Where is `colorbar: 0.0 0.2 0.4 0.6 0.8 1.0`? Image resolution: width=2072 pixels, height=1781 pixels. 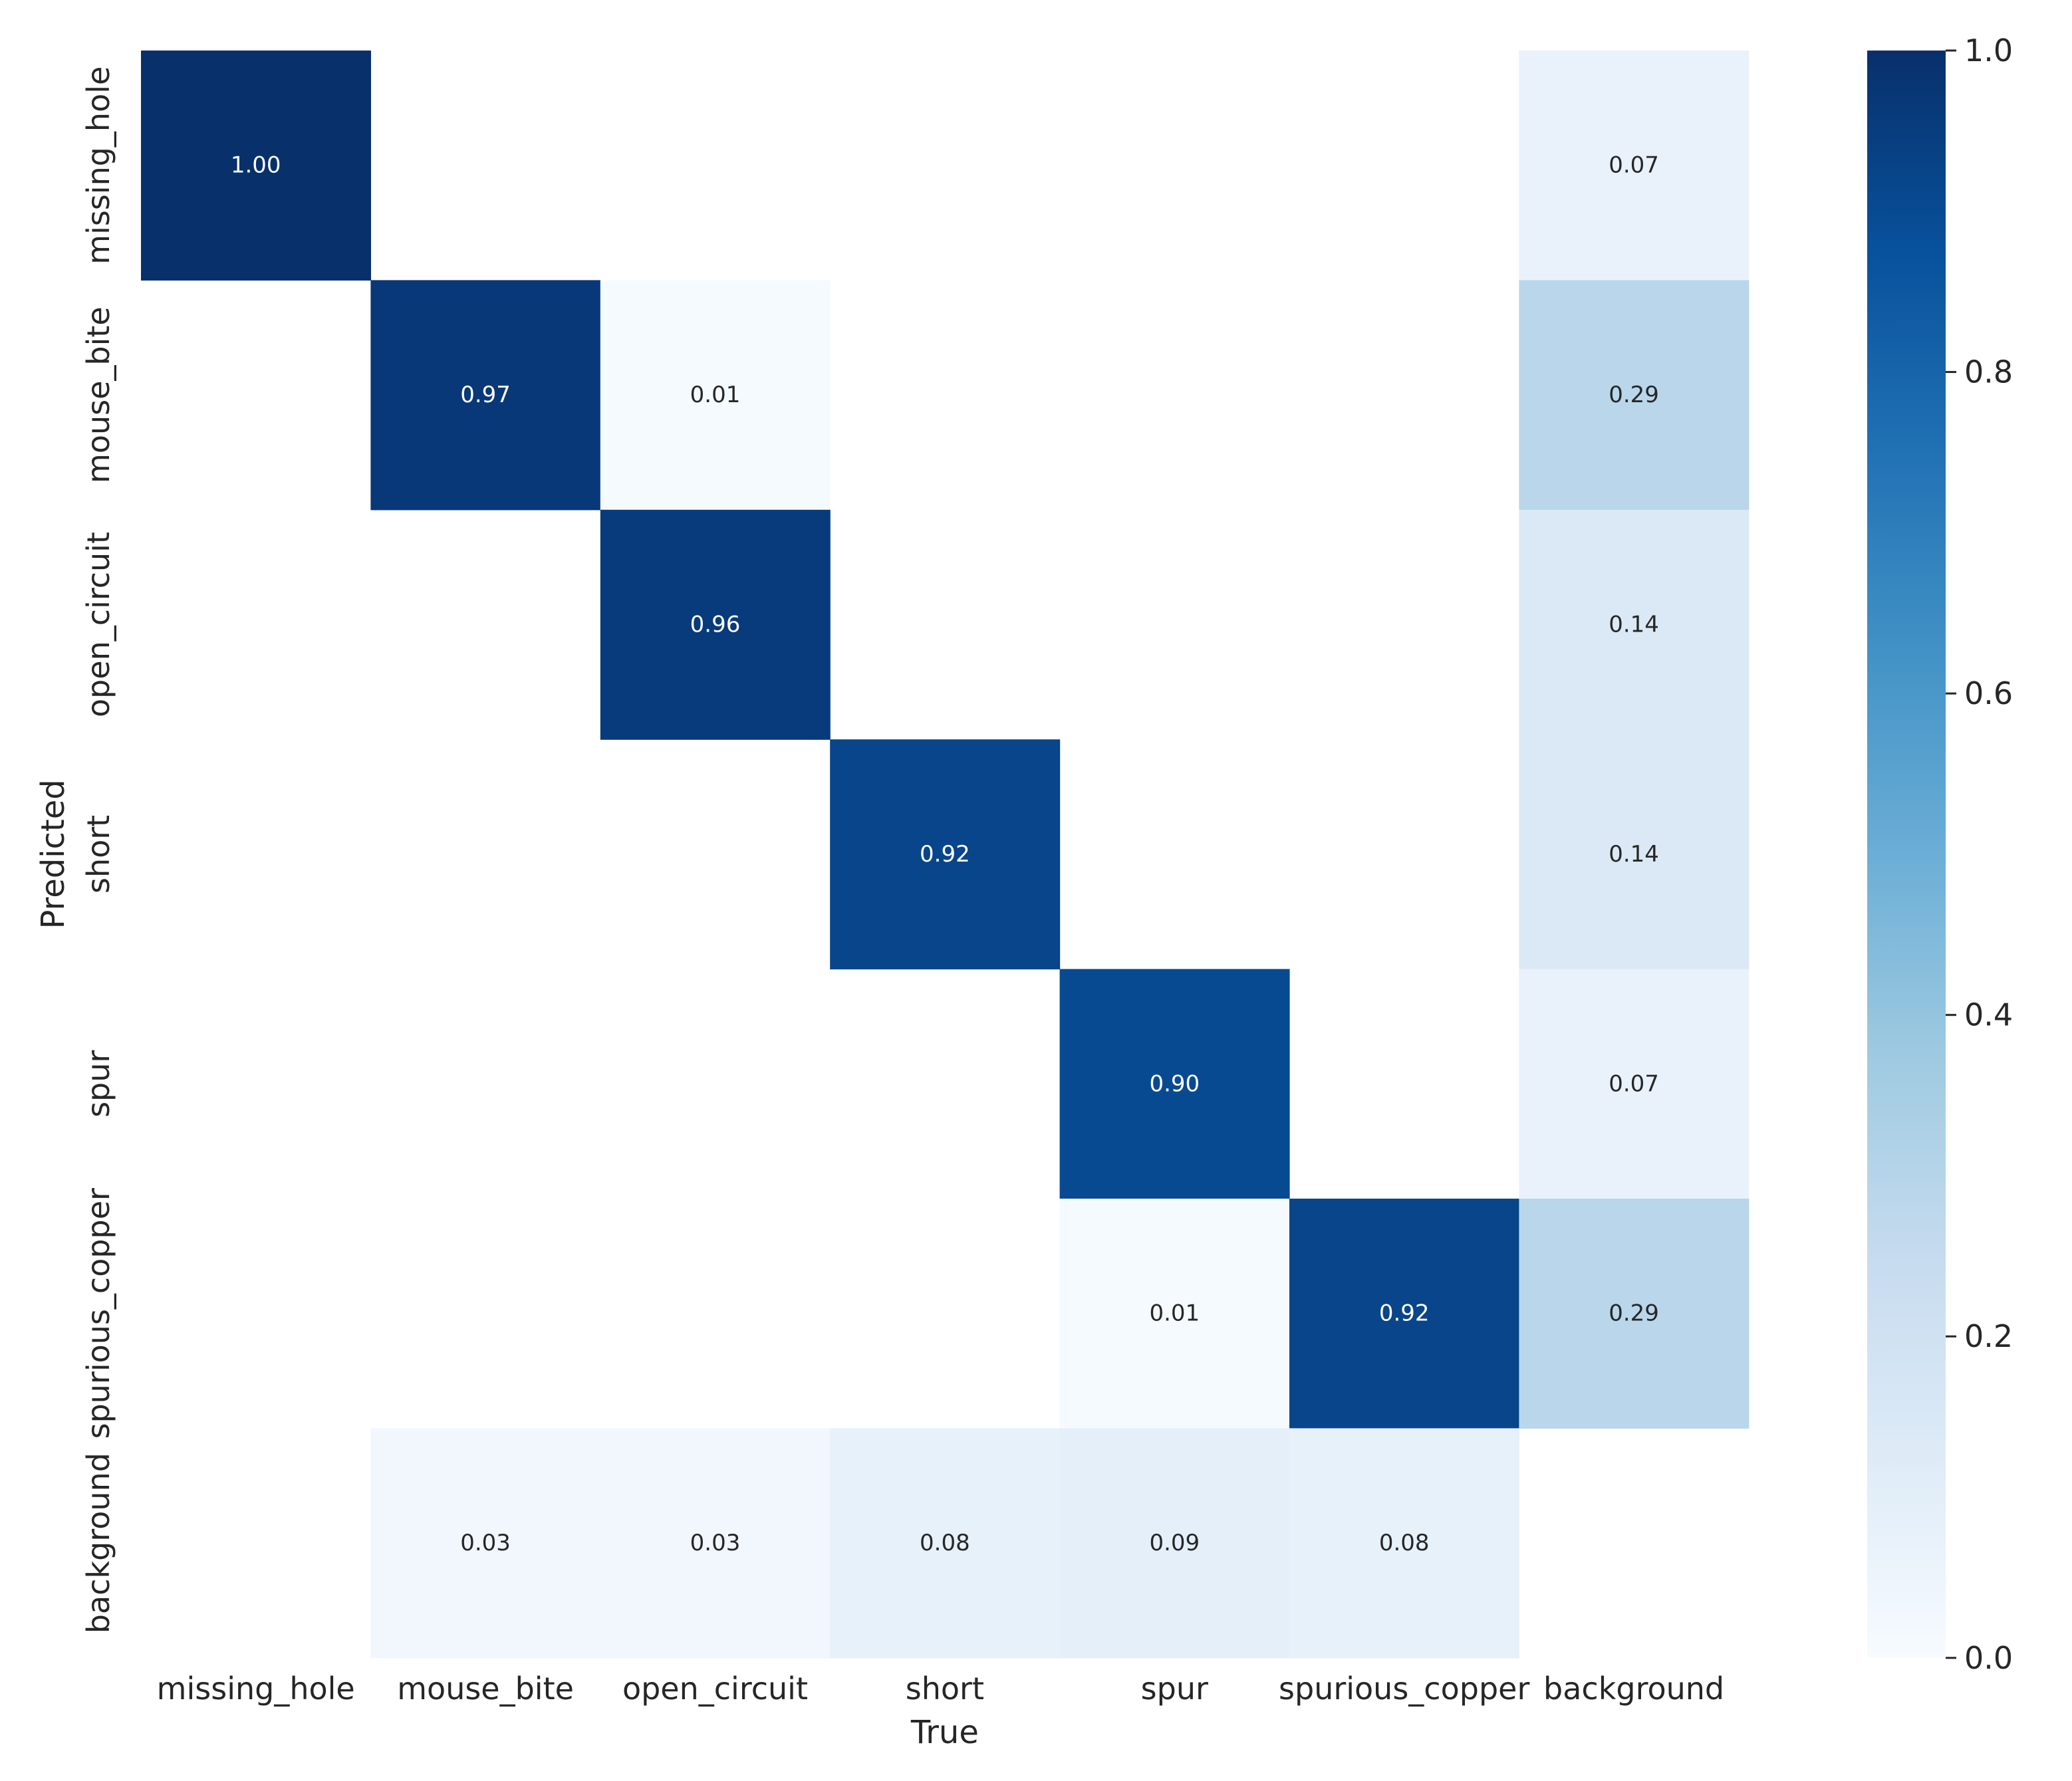
colorbar: 0.0 0.2 0.4 0.6 0.8 1.0 is located at coordinates (1940, 854).